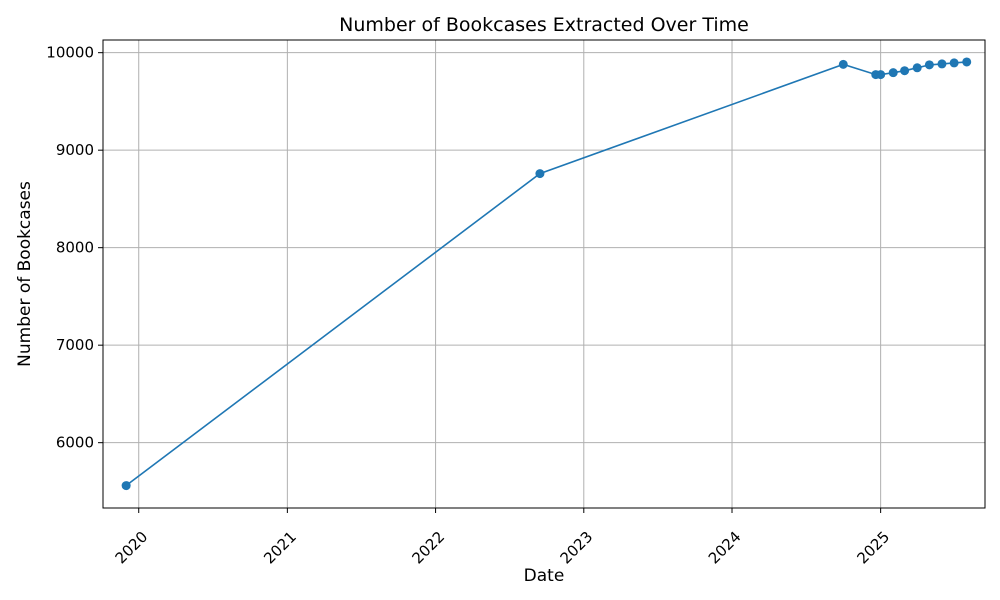 The image size is (1000, 600). I want to click on y-axis-label: Number of Bookcases, so click(25, 274).